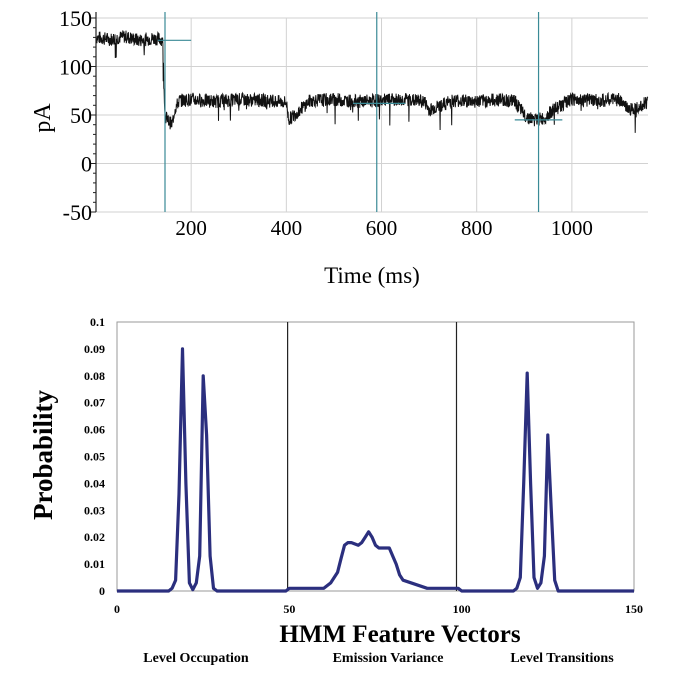  Describe the element at coordinates (94, 403) in the screenshot. I see `bottom-y-tick-label: 0.07` at that location.